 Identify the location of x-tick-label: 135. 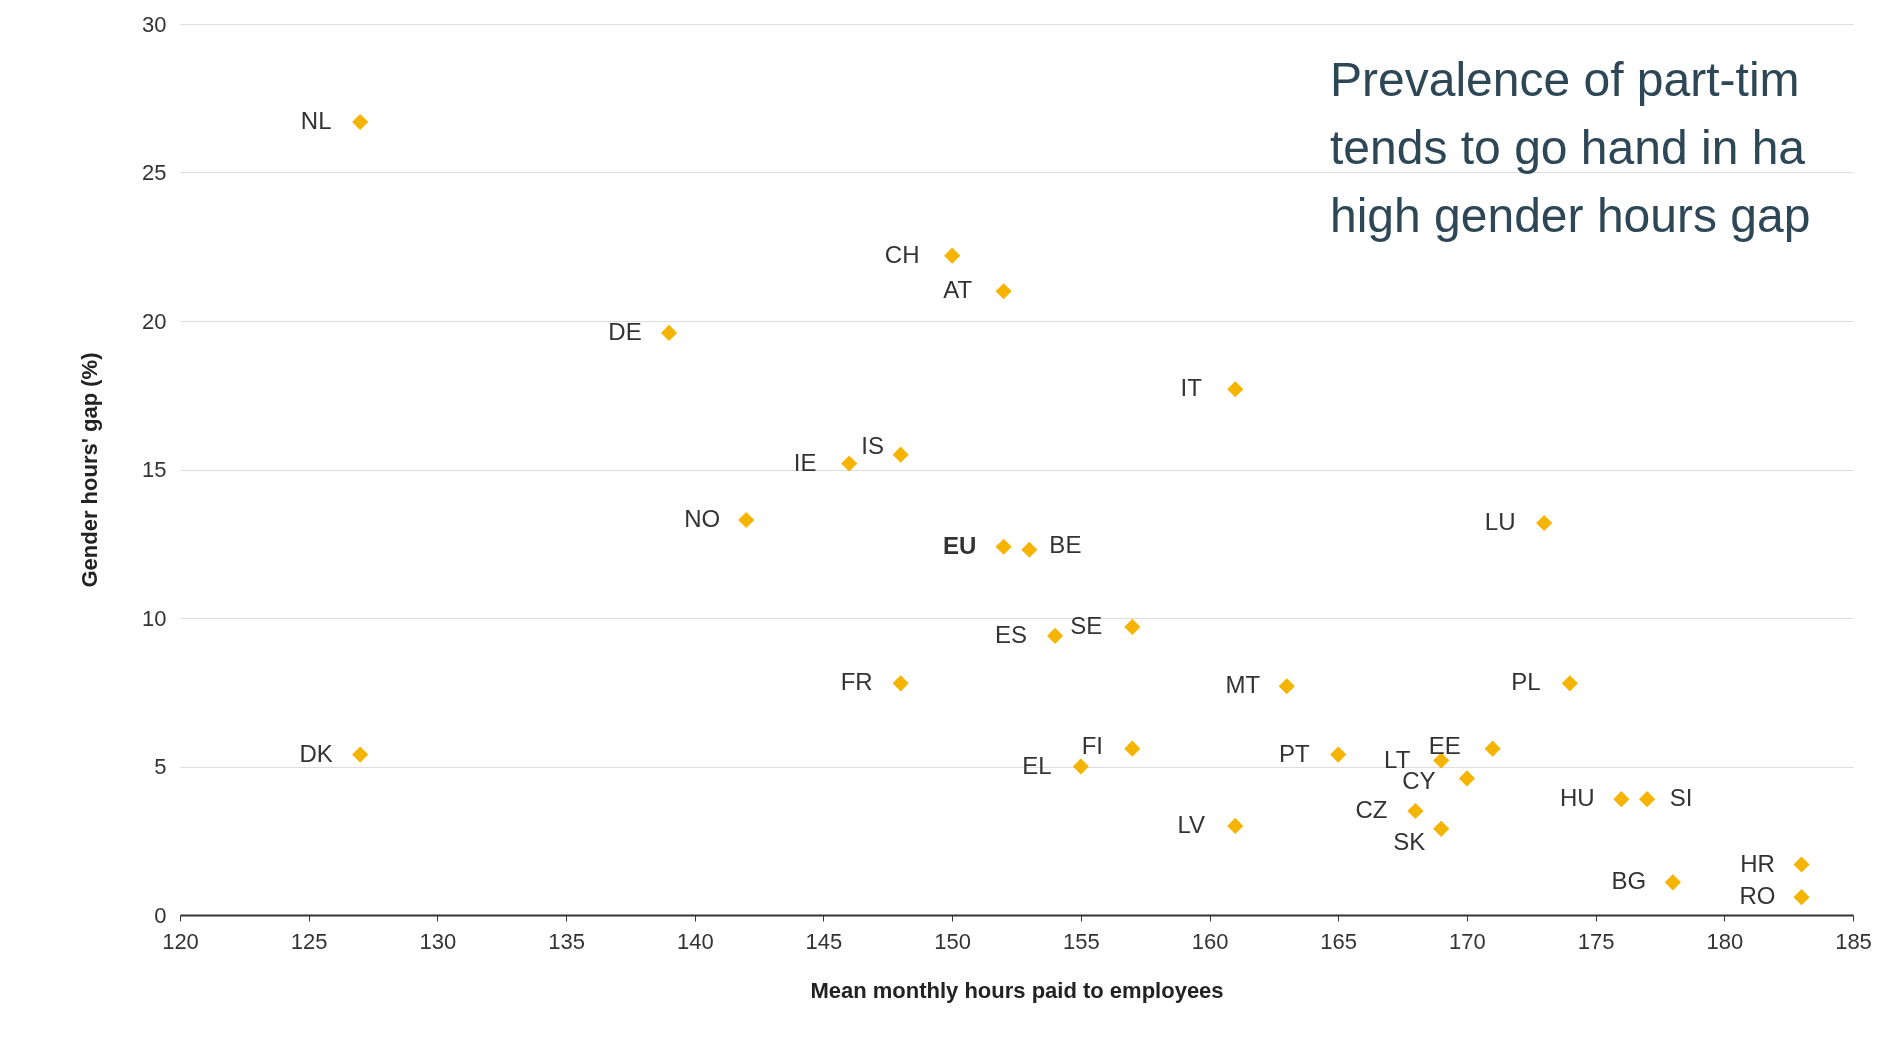
(566, 941).